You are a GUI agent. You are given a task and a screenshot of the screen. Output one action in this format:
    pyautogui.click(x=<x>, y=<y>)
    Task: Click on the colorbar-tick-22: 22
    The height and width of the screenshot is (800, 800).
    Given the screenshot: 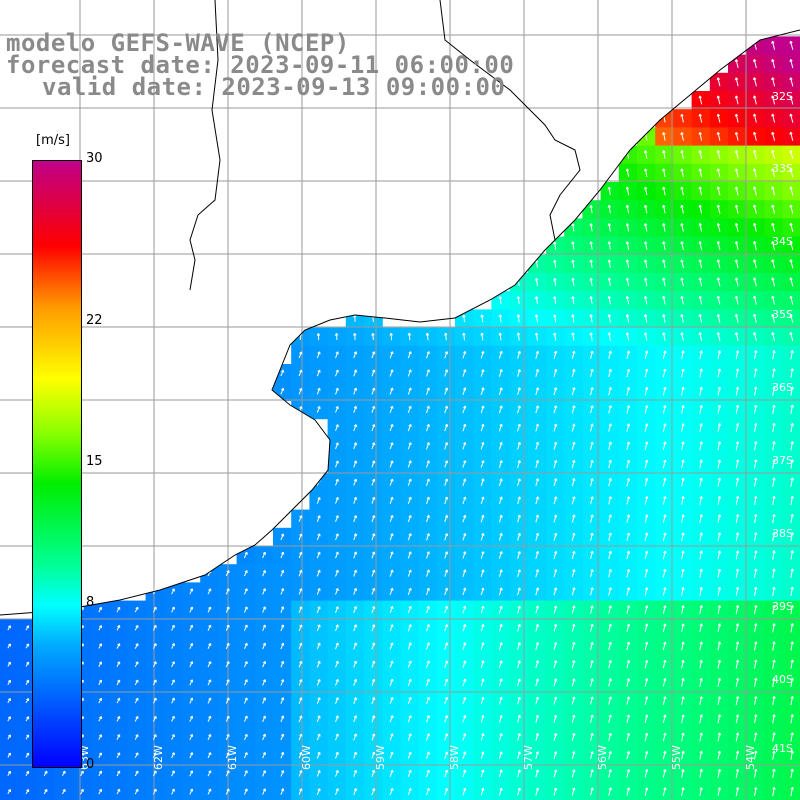 What is the action you would take?
    pyautogui.click(x=94, y=320)
    